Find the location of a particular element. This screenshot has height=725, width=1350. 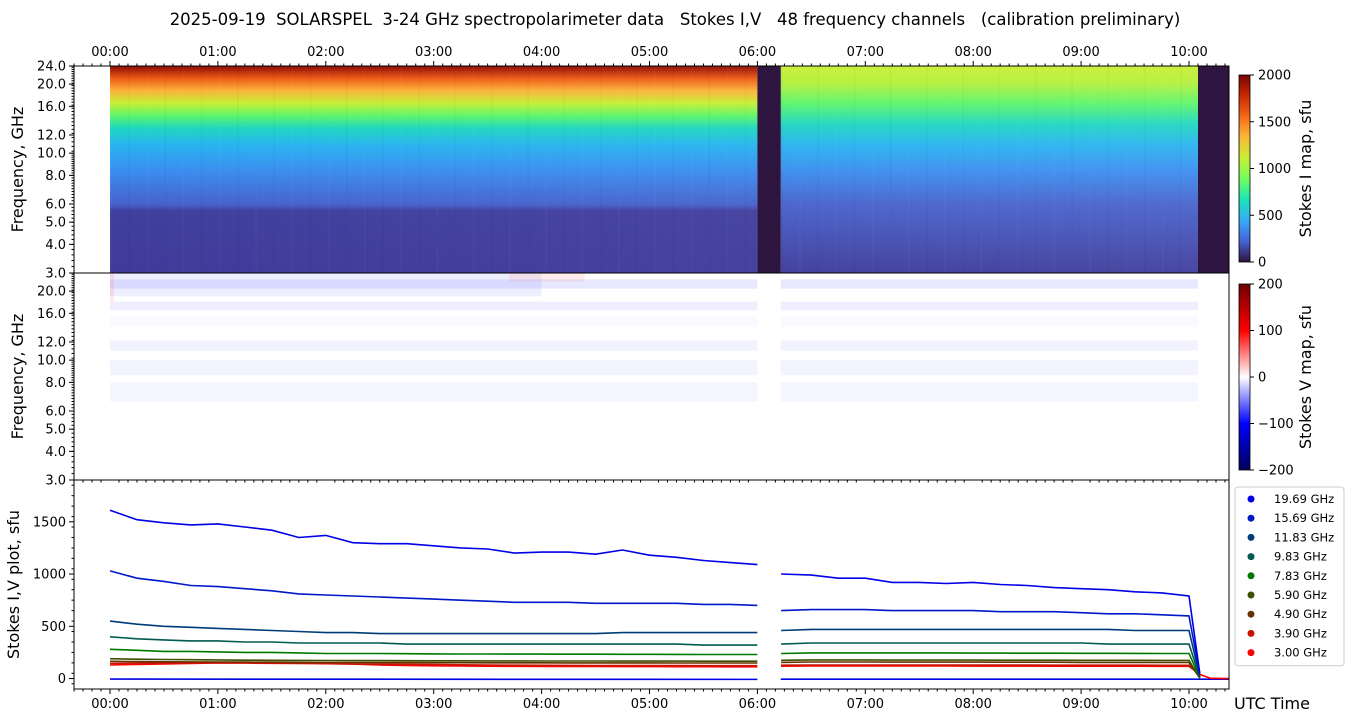

bottom-tick-label: 08:00 is located at coordinates (972, 704).